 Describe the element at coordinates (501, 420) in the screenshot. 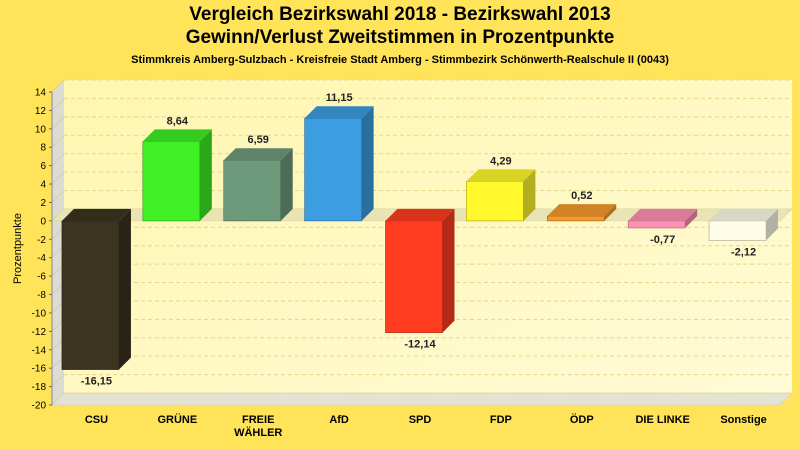

I see `x-tick-label: FDP` at that location.